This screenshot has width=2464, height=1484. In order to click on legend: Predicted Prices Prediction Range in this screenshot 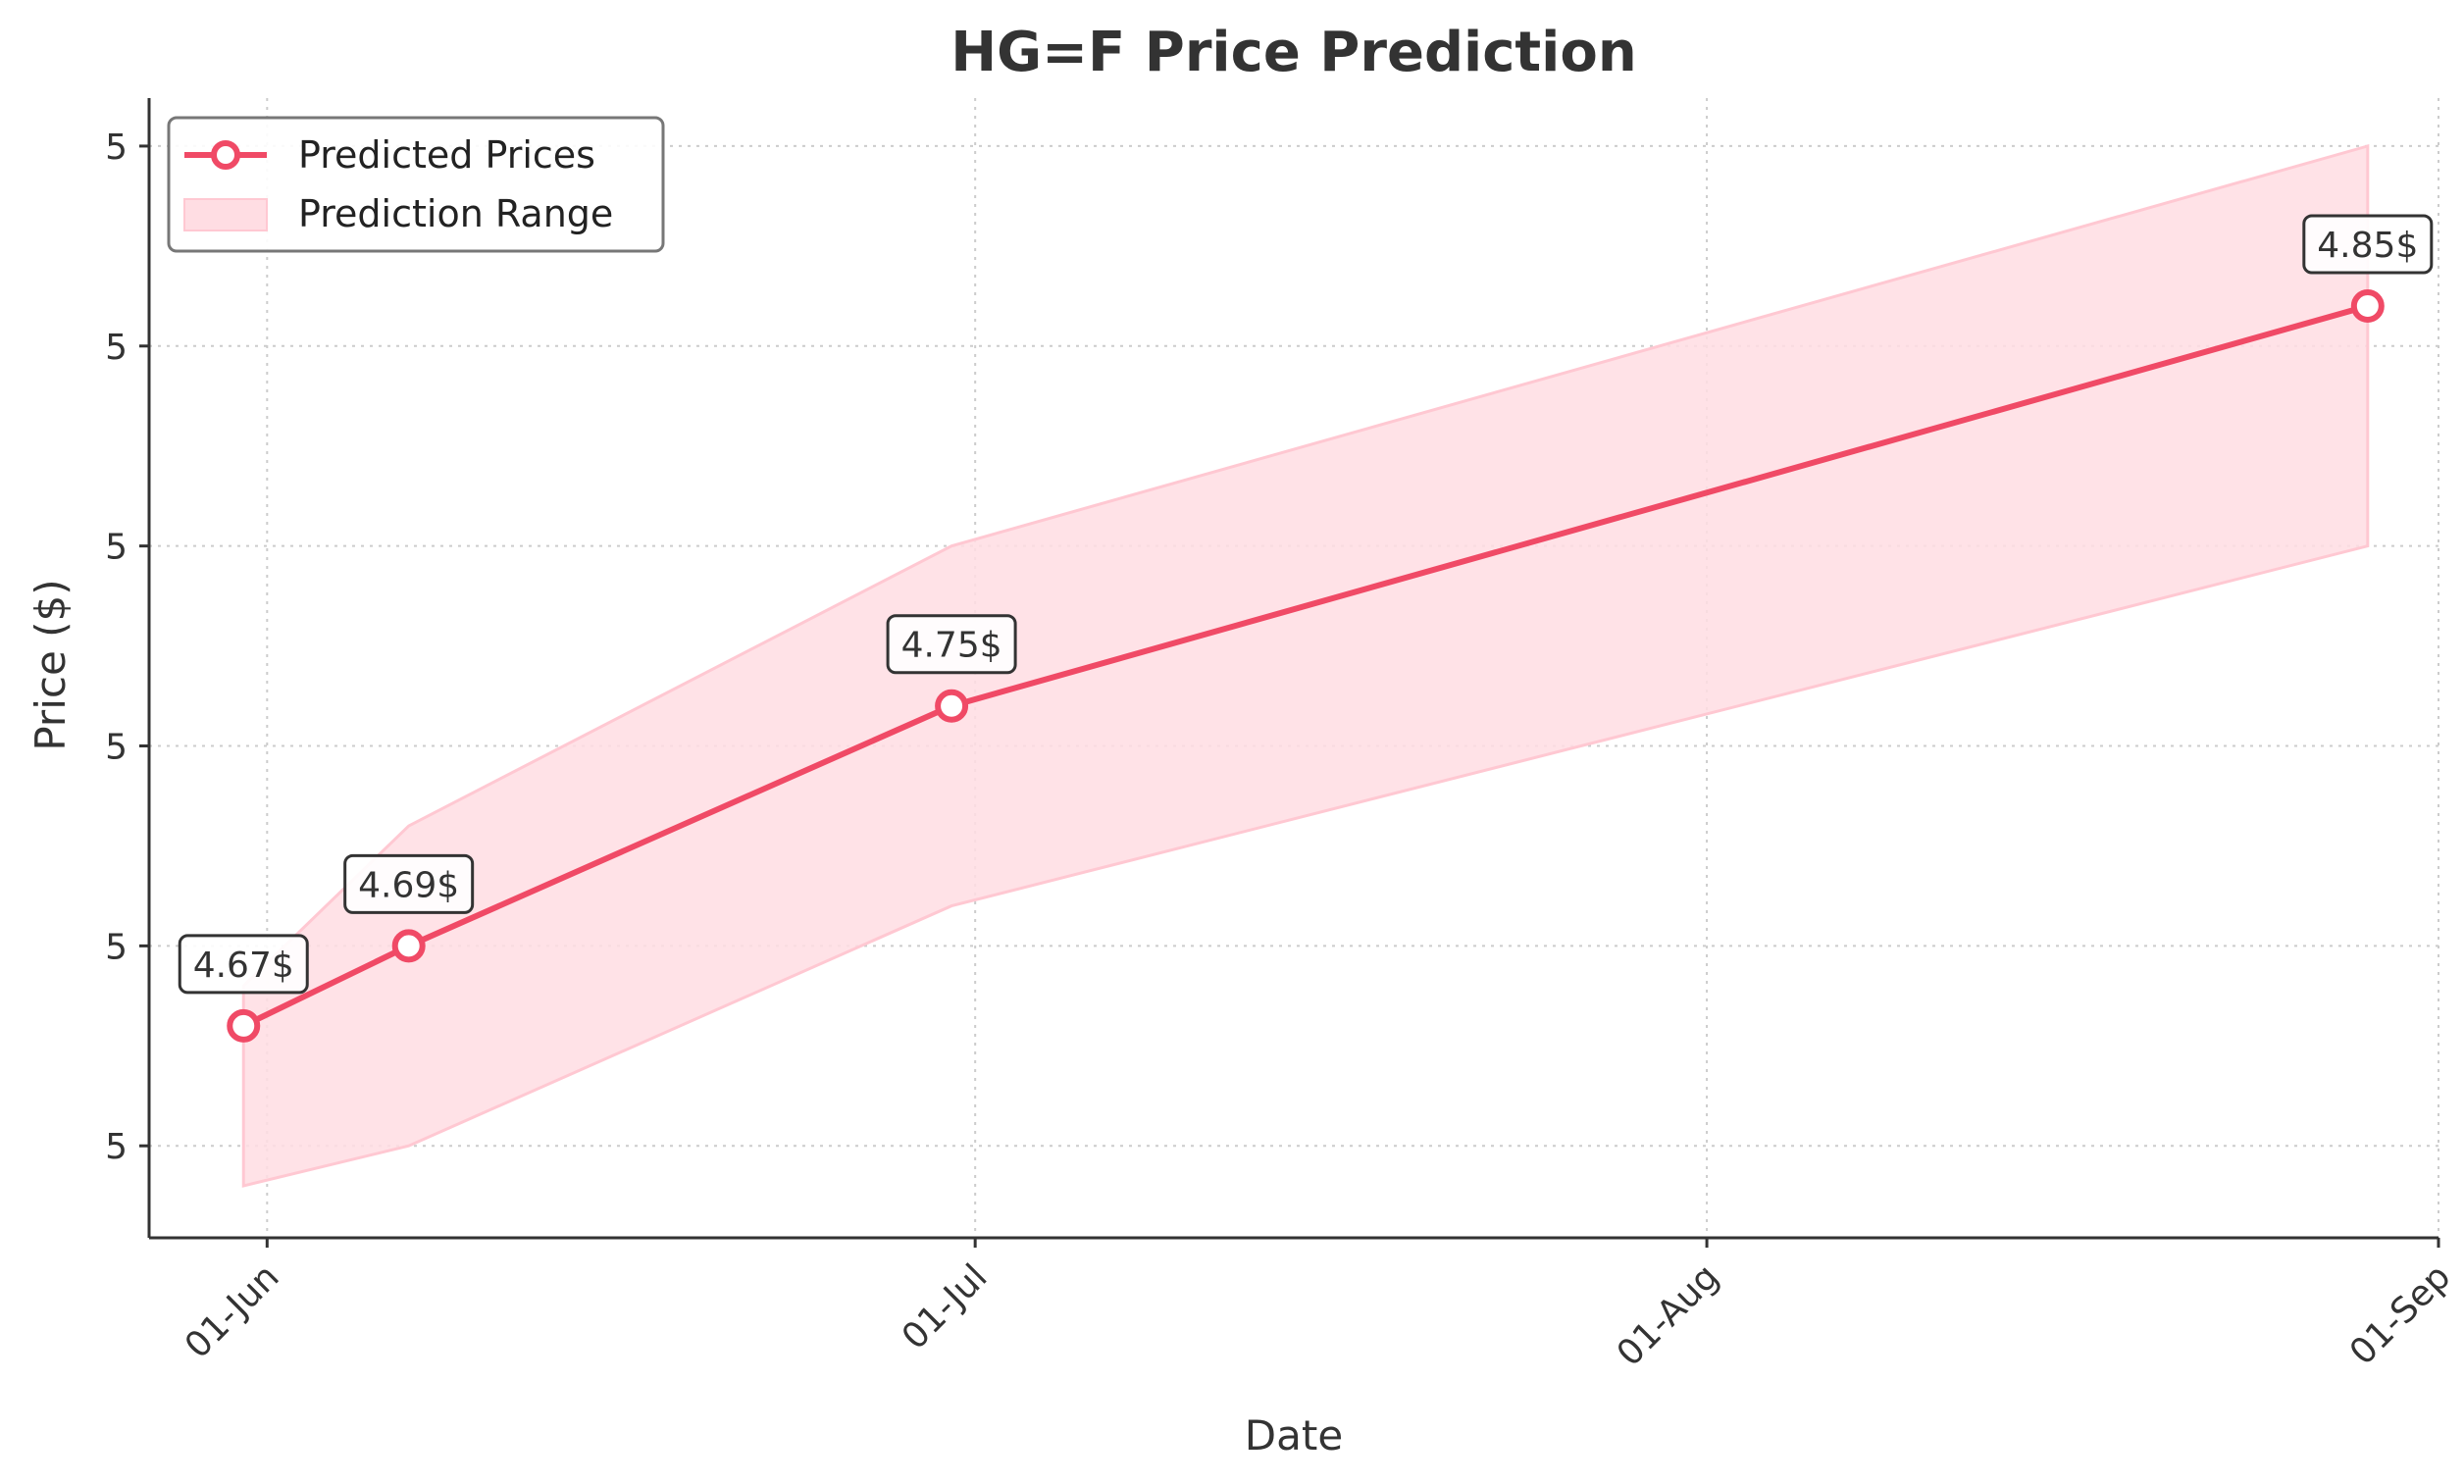, I will do `click(416, 184)`.